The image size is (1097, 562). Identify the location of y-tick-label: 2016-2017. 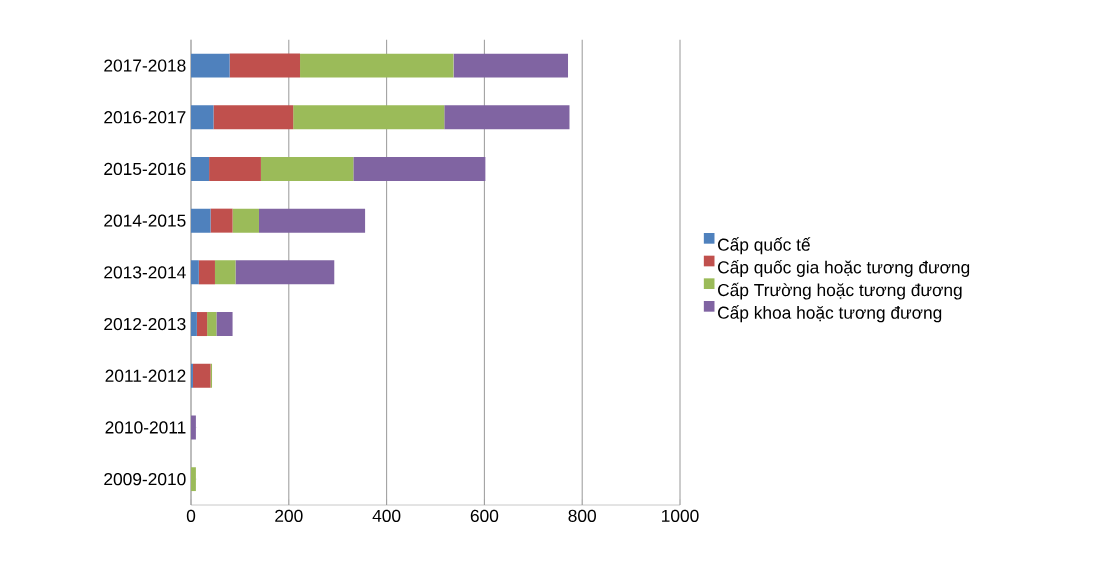
(145, 117).